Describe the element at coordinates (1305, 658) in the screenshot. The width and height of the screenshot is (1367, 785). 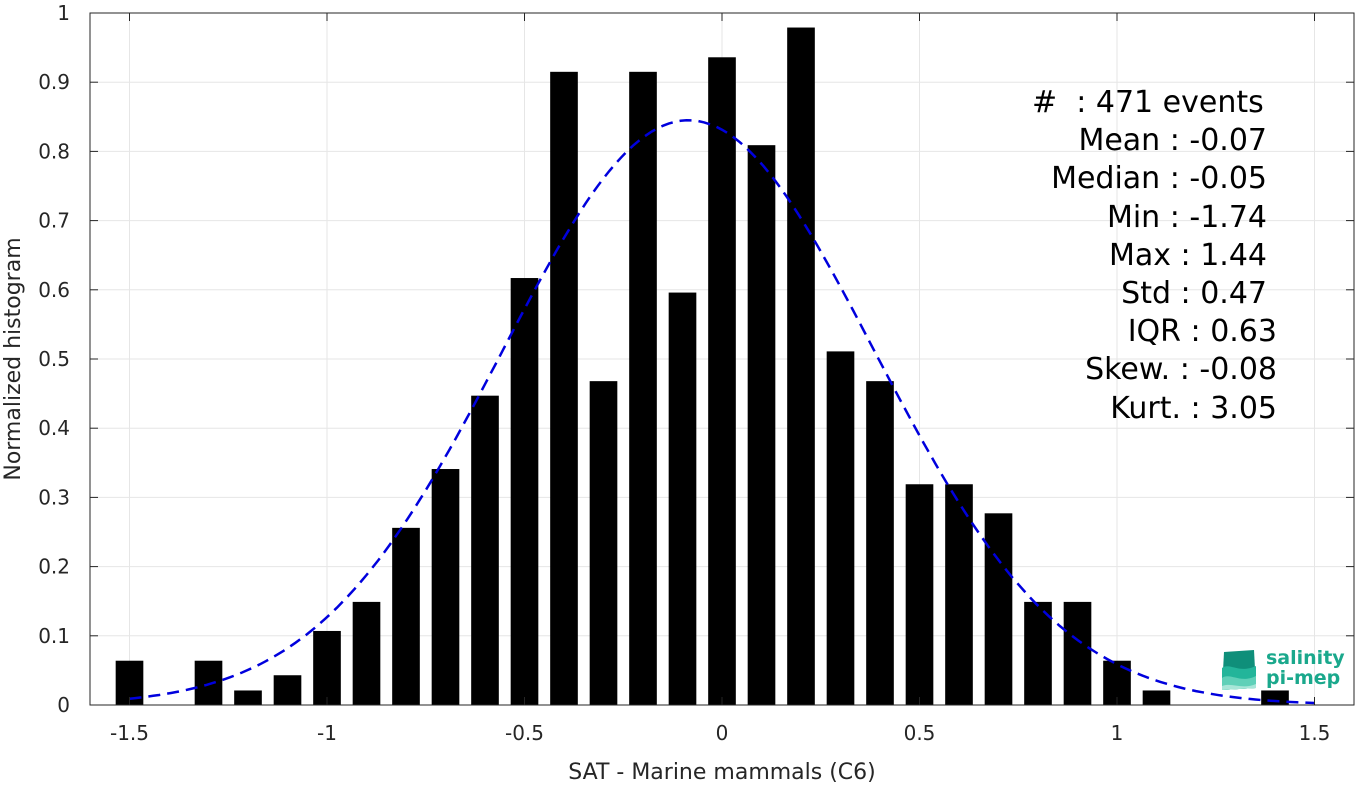
I see `logo-line1: salinity` at that location.